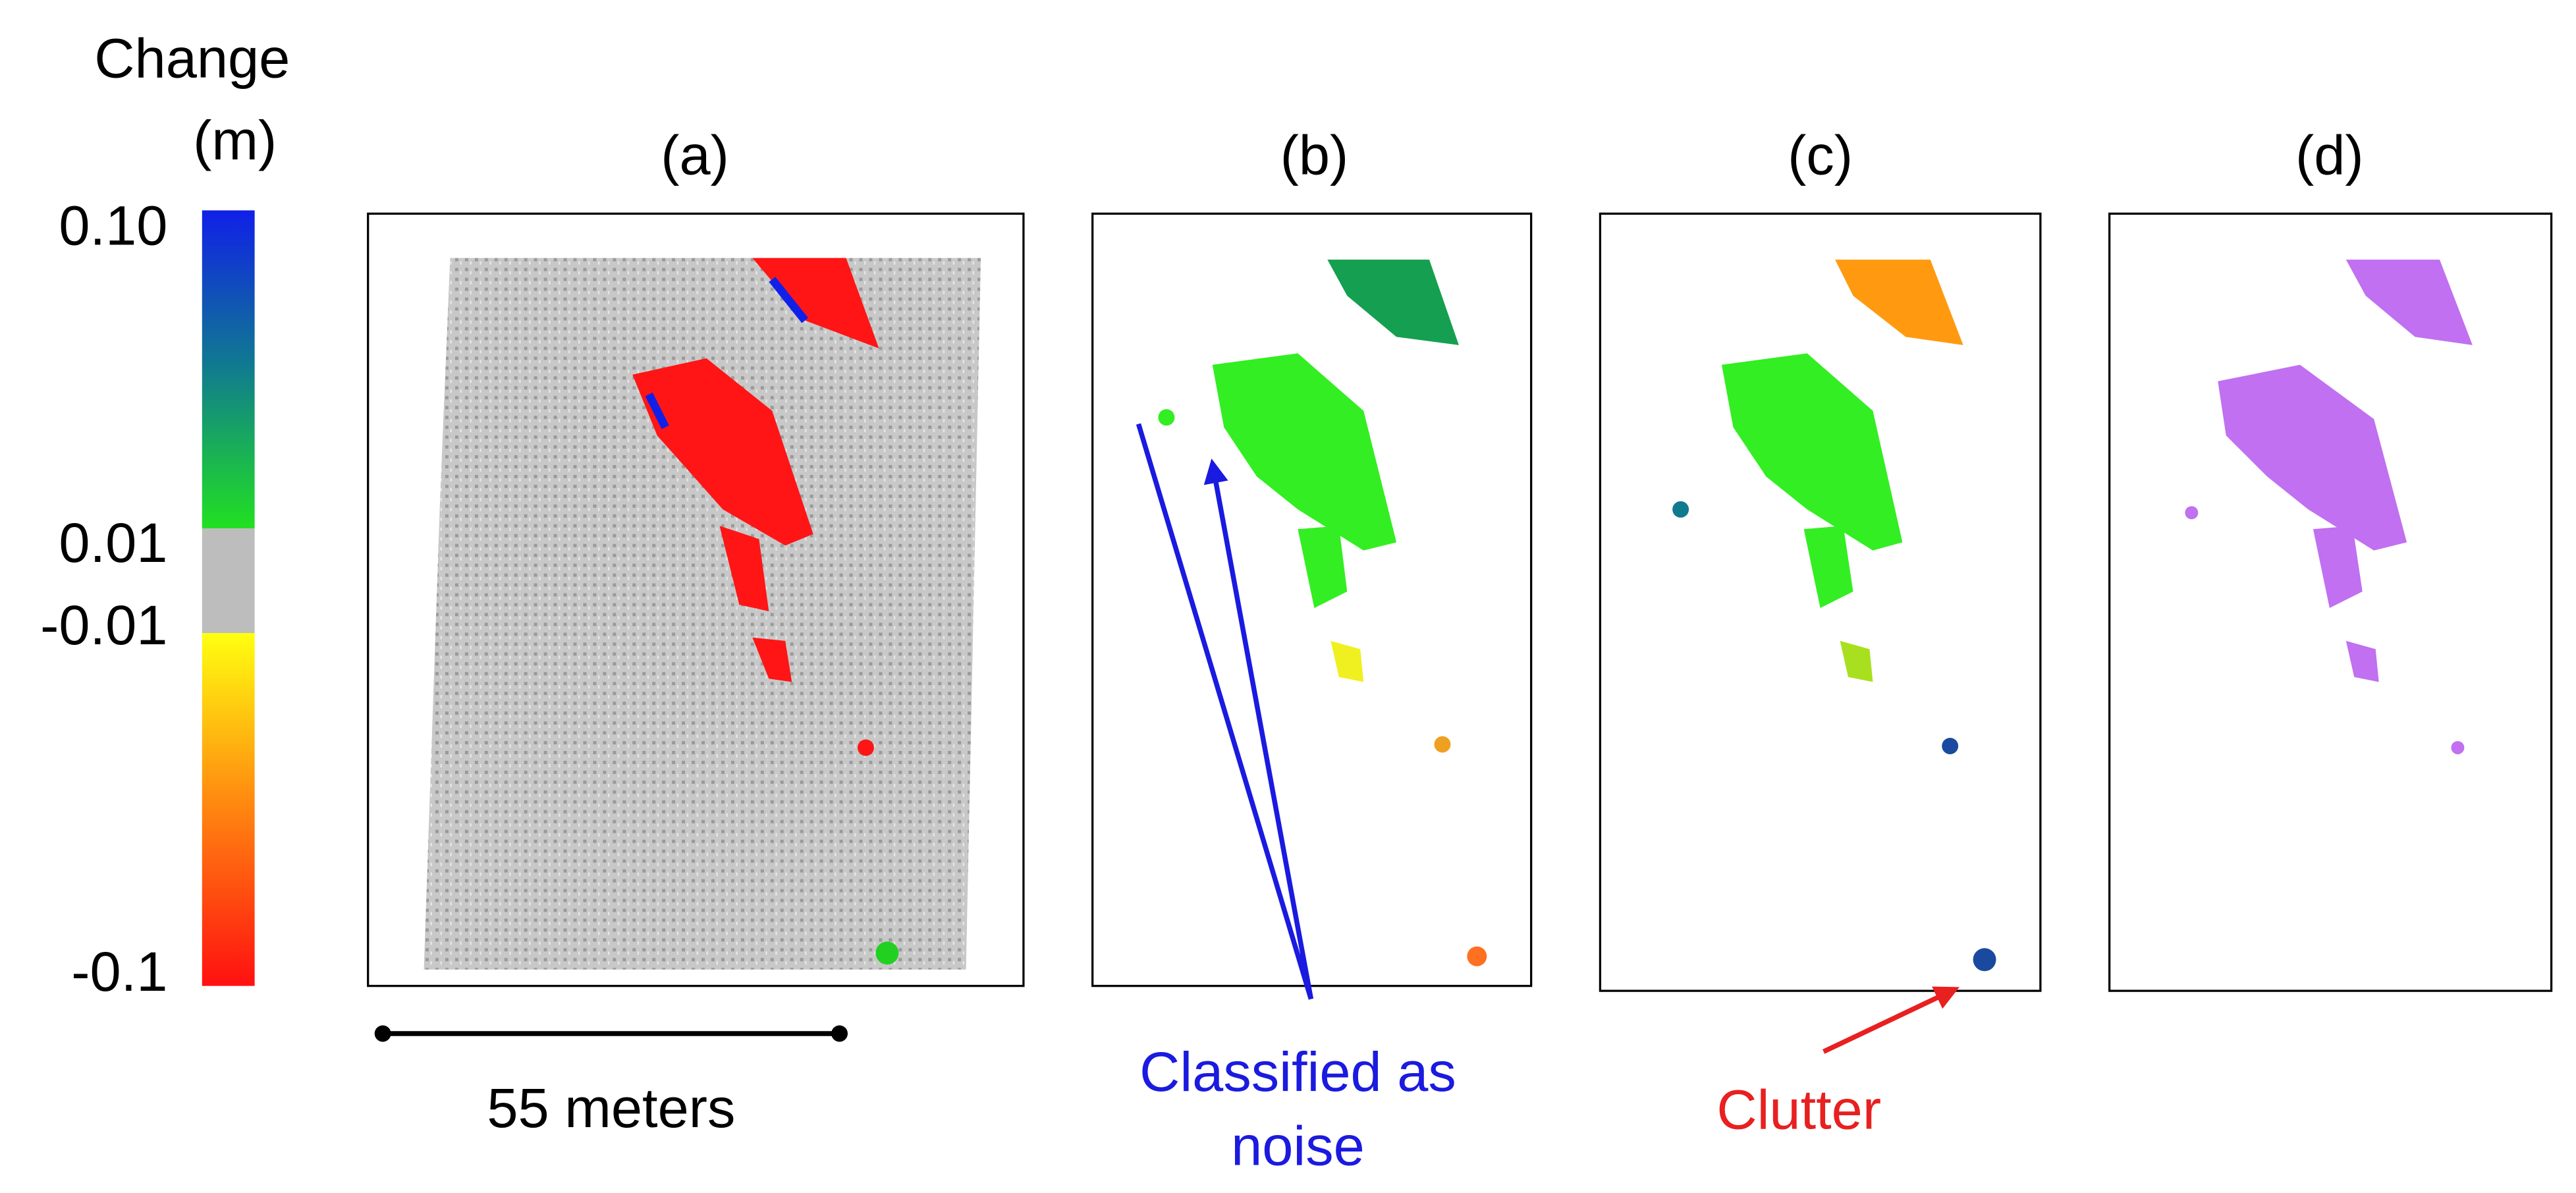  Describe the element at coordinates (611, 1107) in the screenshot. I see `scale-bar-label: 55 meters` at that location.